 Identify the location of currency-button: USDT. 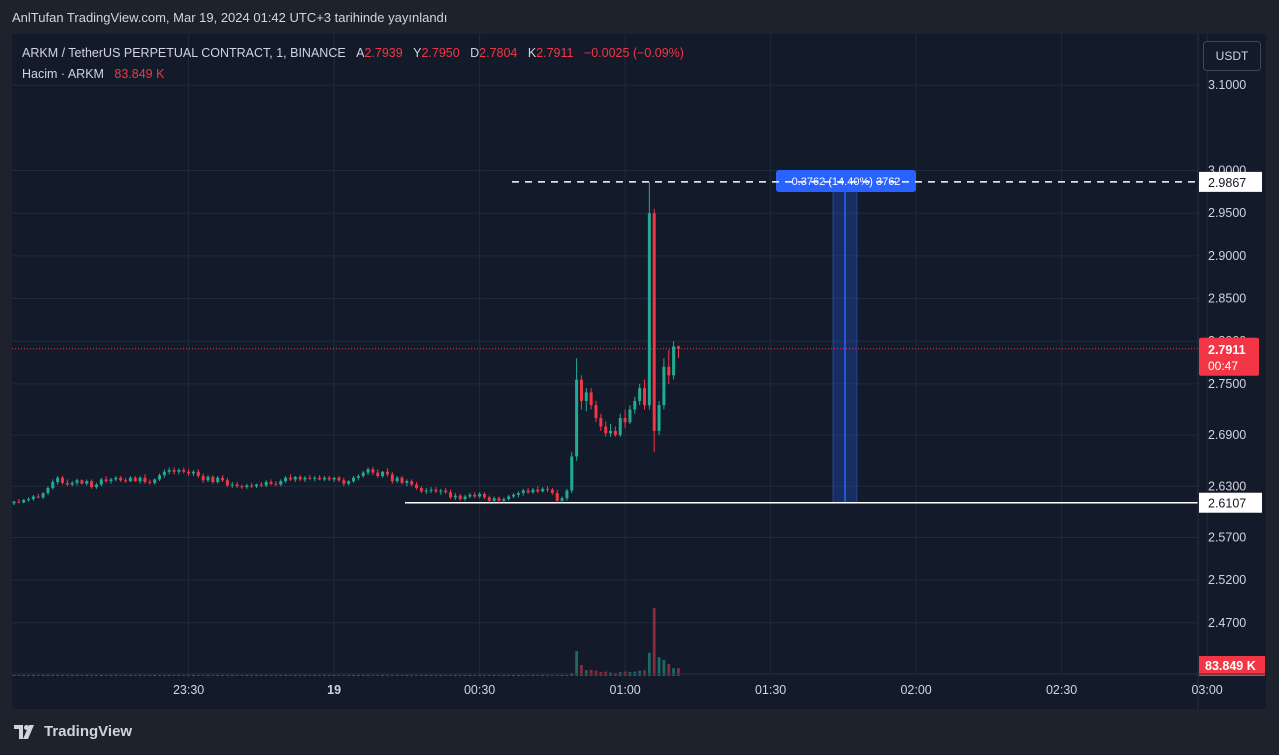
(1232, 56).